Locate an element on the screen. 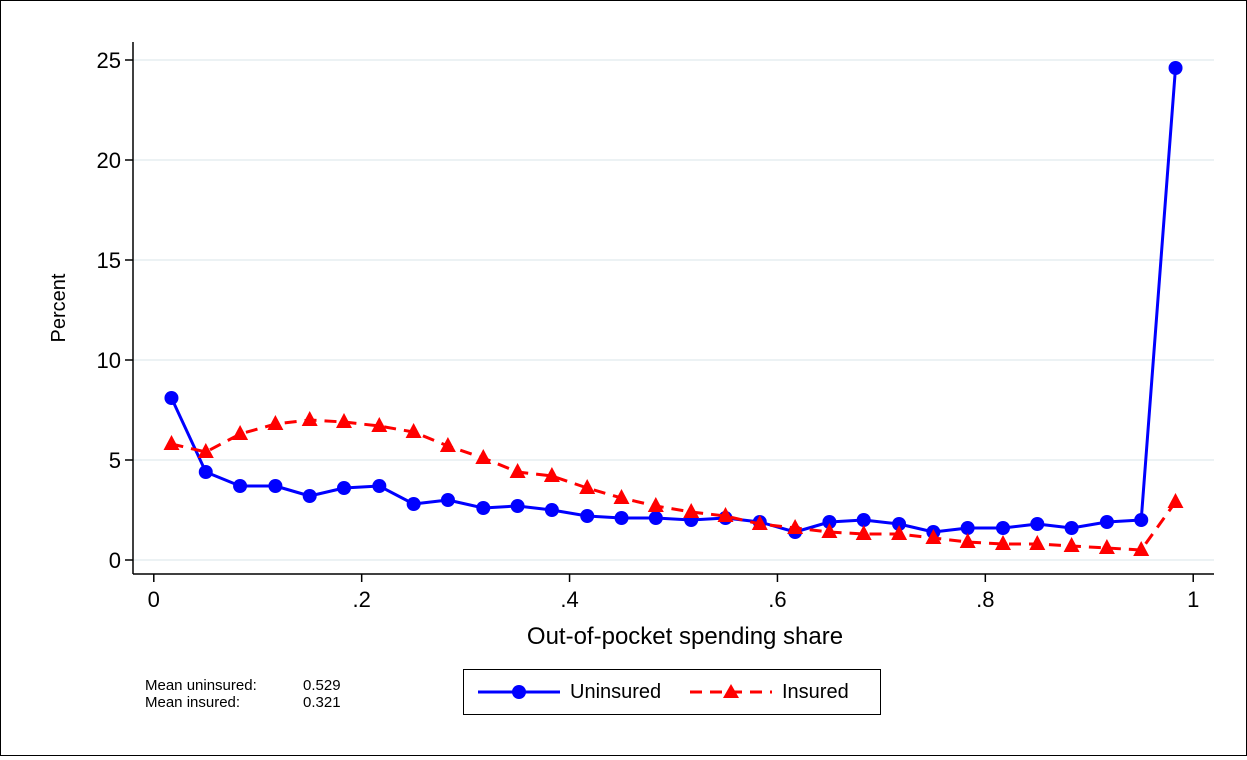  y-tick-label-1: 5 is located at coordinates (115, 460).